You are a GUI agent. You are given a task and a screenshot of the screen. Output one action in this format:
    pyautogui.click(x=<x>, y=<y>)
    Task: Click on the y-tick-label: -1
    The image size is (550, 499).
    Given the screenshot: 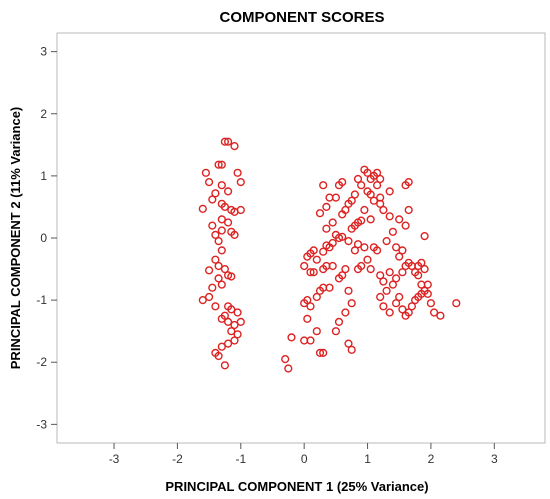 What is the action you would take?
    pyautogui.click(x=41, y=300)
    